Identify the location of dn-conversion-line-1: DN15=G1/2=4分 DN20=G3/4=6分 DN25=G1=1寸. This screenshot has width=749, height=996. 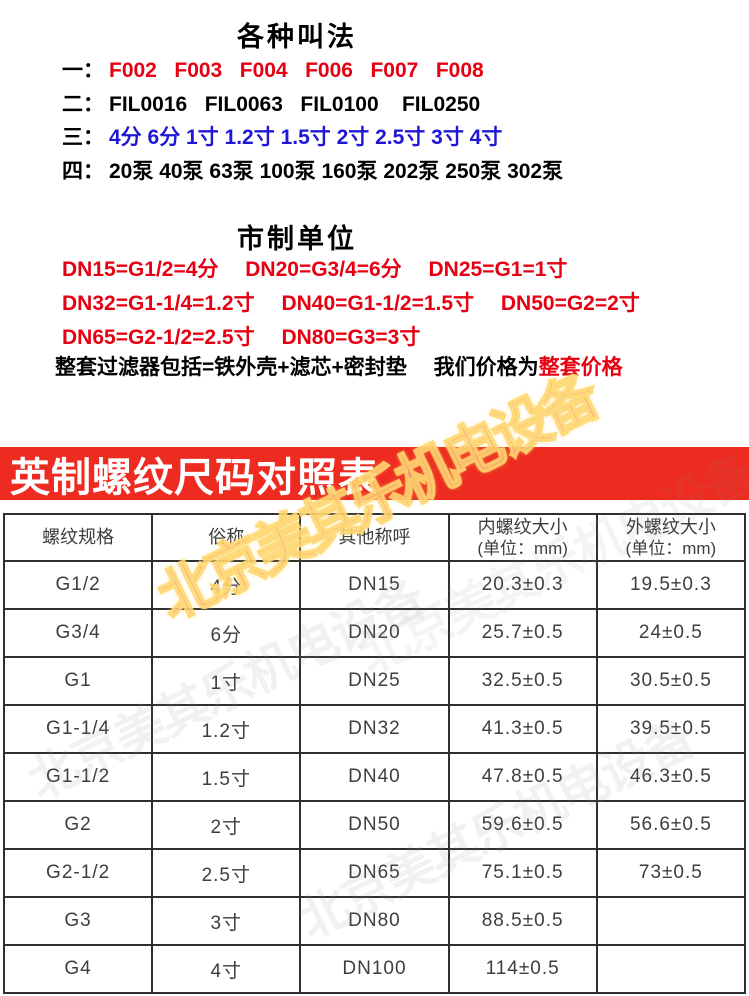
(315, 269).